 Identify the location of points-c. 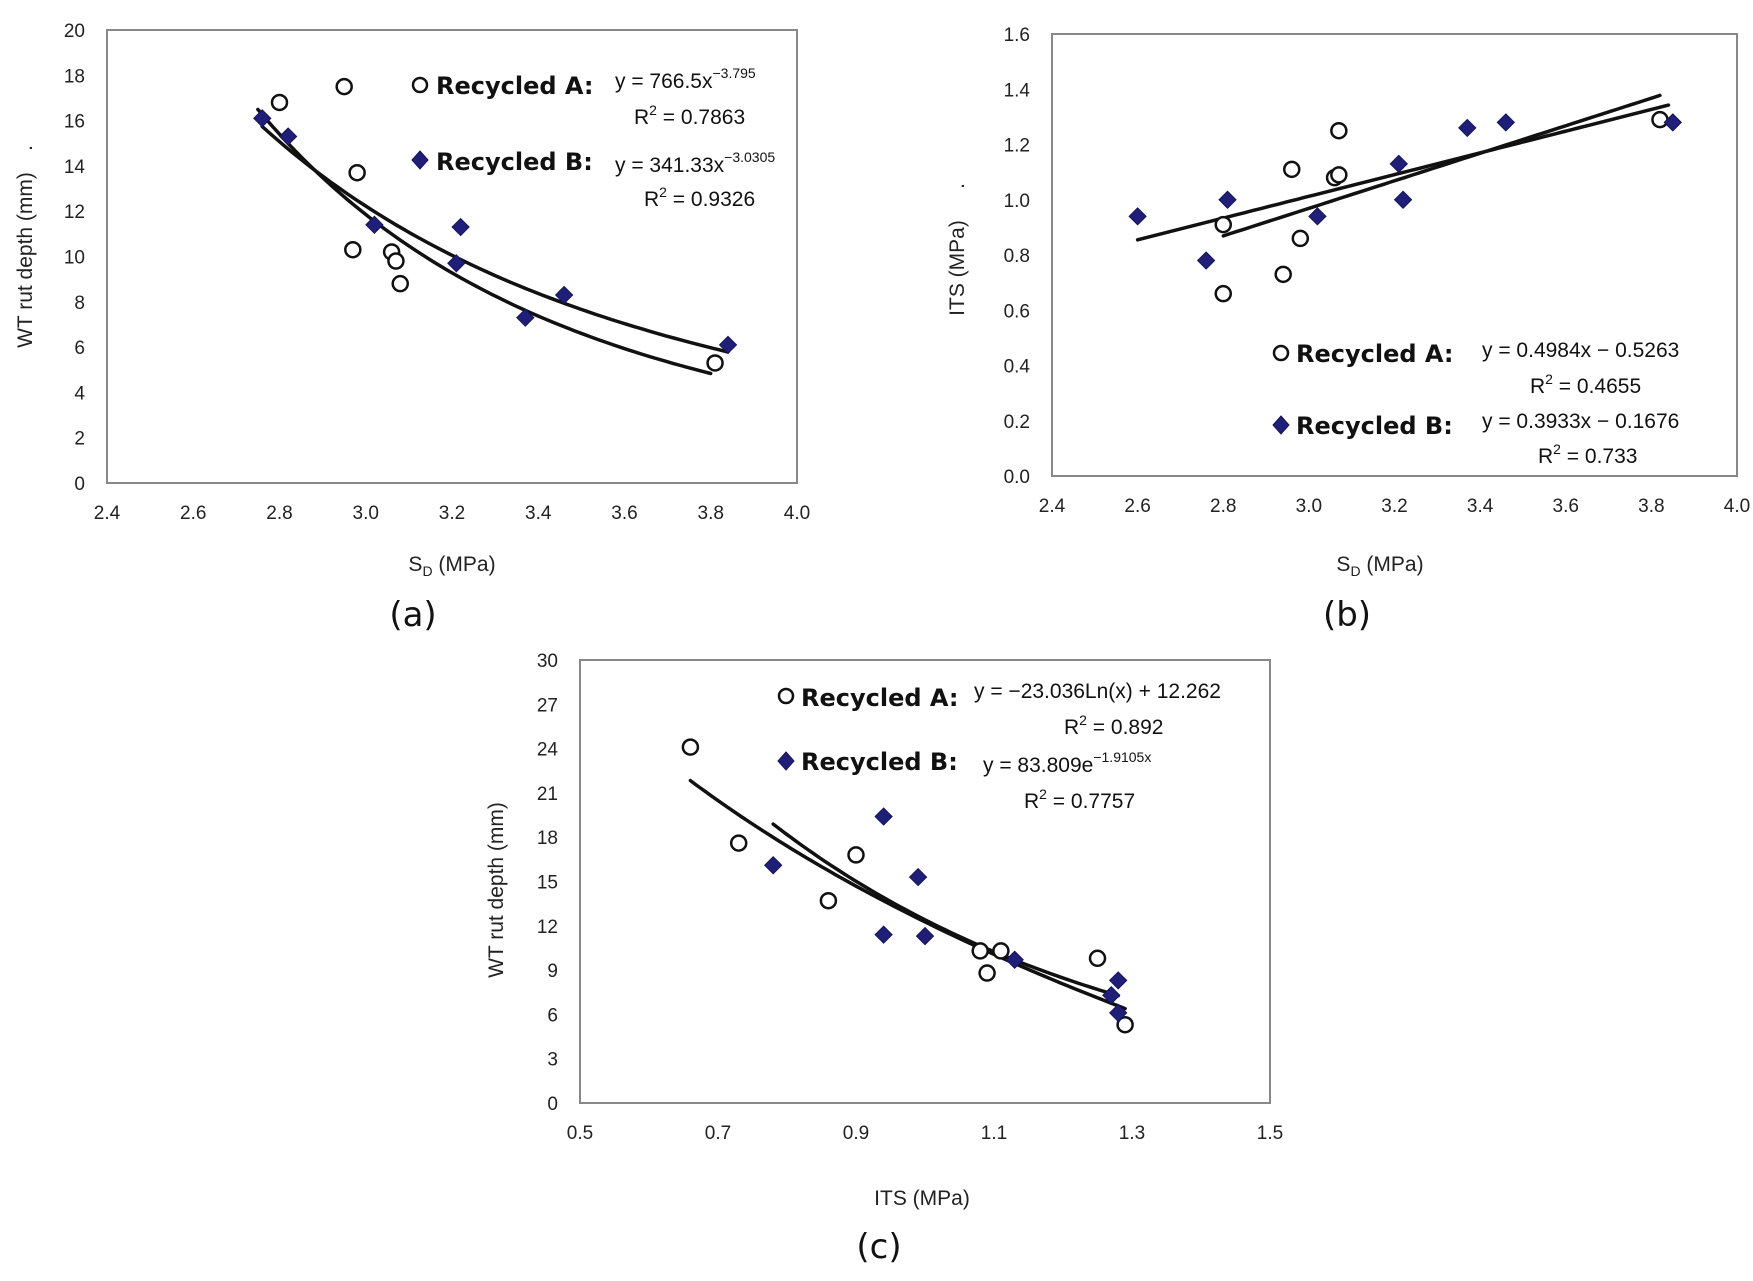
(907, 886).